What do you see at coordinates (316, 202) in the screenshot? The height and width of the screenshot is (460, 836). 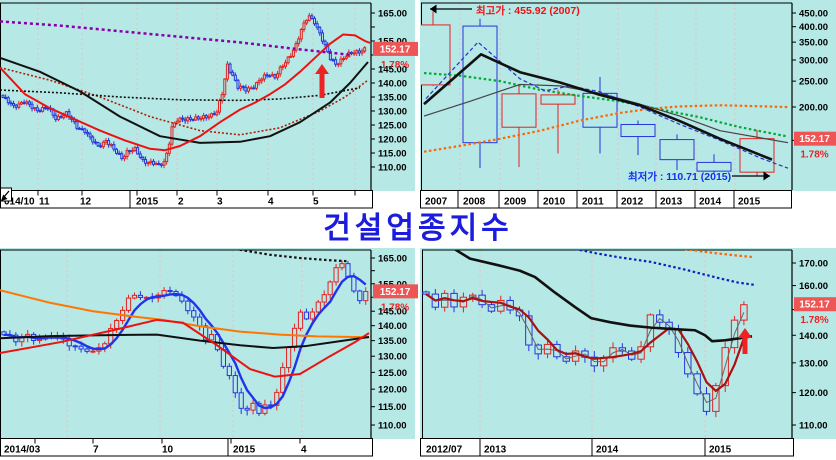 I see `svg-text: 5` at bounding box center [316, 202].